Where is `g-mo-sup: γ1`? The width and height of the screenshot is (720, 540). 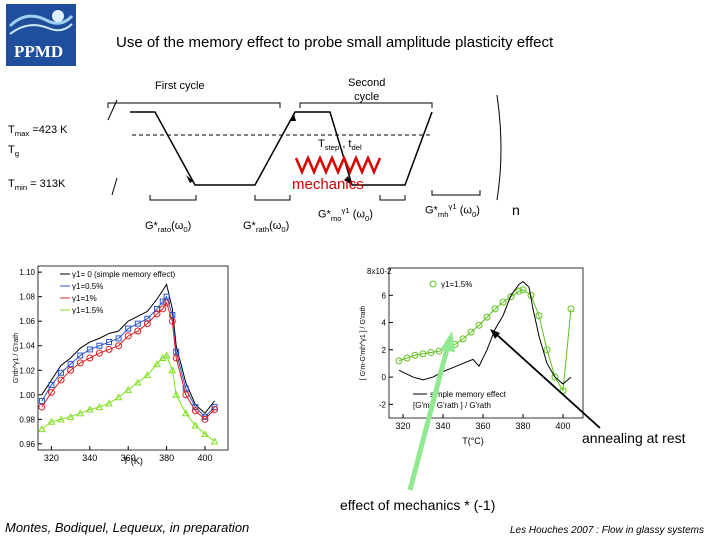 g-mo-sup: γ1 is located at coordinates (345, 210).